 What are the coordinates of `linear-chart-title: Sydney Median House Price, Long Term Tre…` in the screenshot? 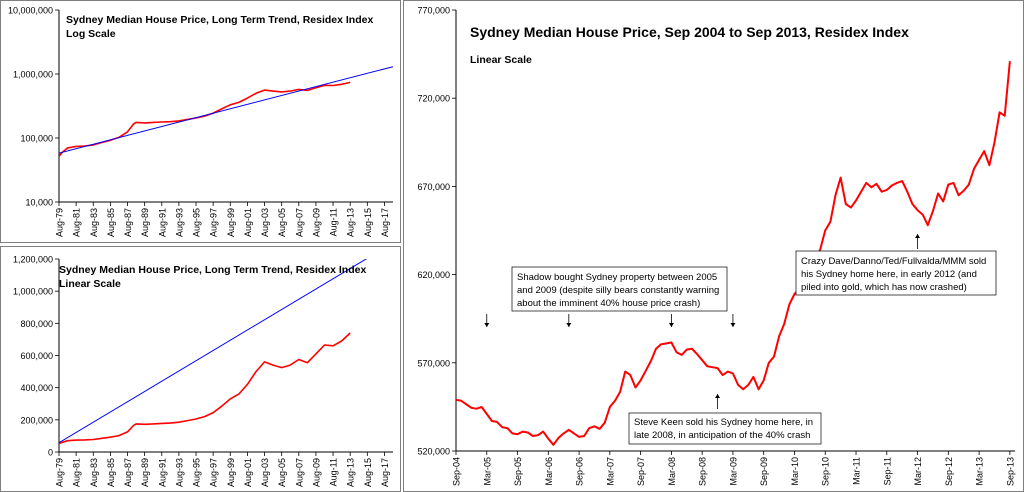 It's located at (212, 270).